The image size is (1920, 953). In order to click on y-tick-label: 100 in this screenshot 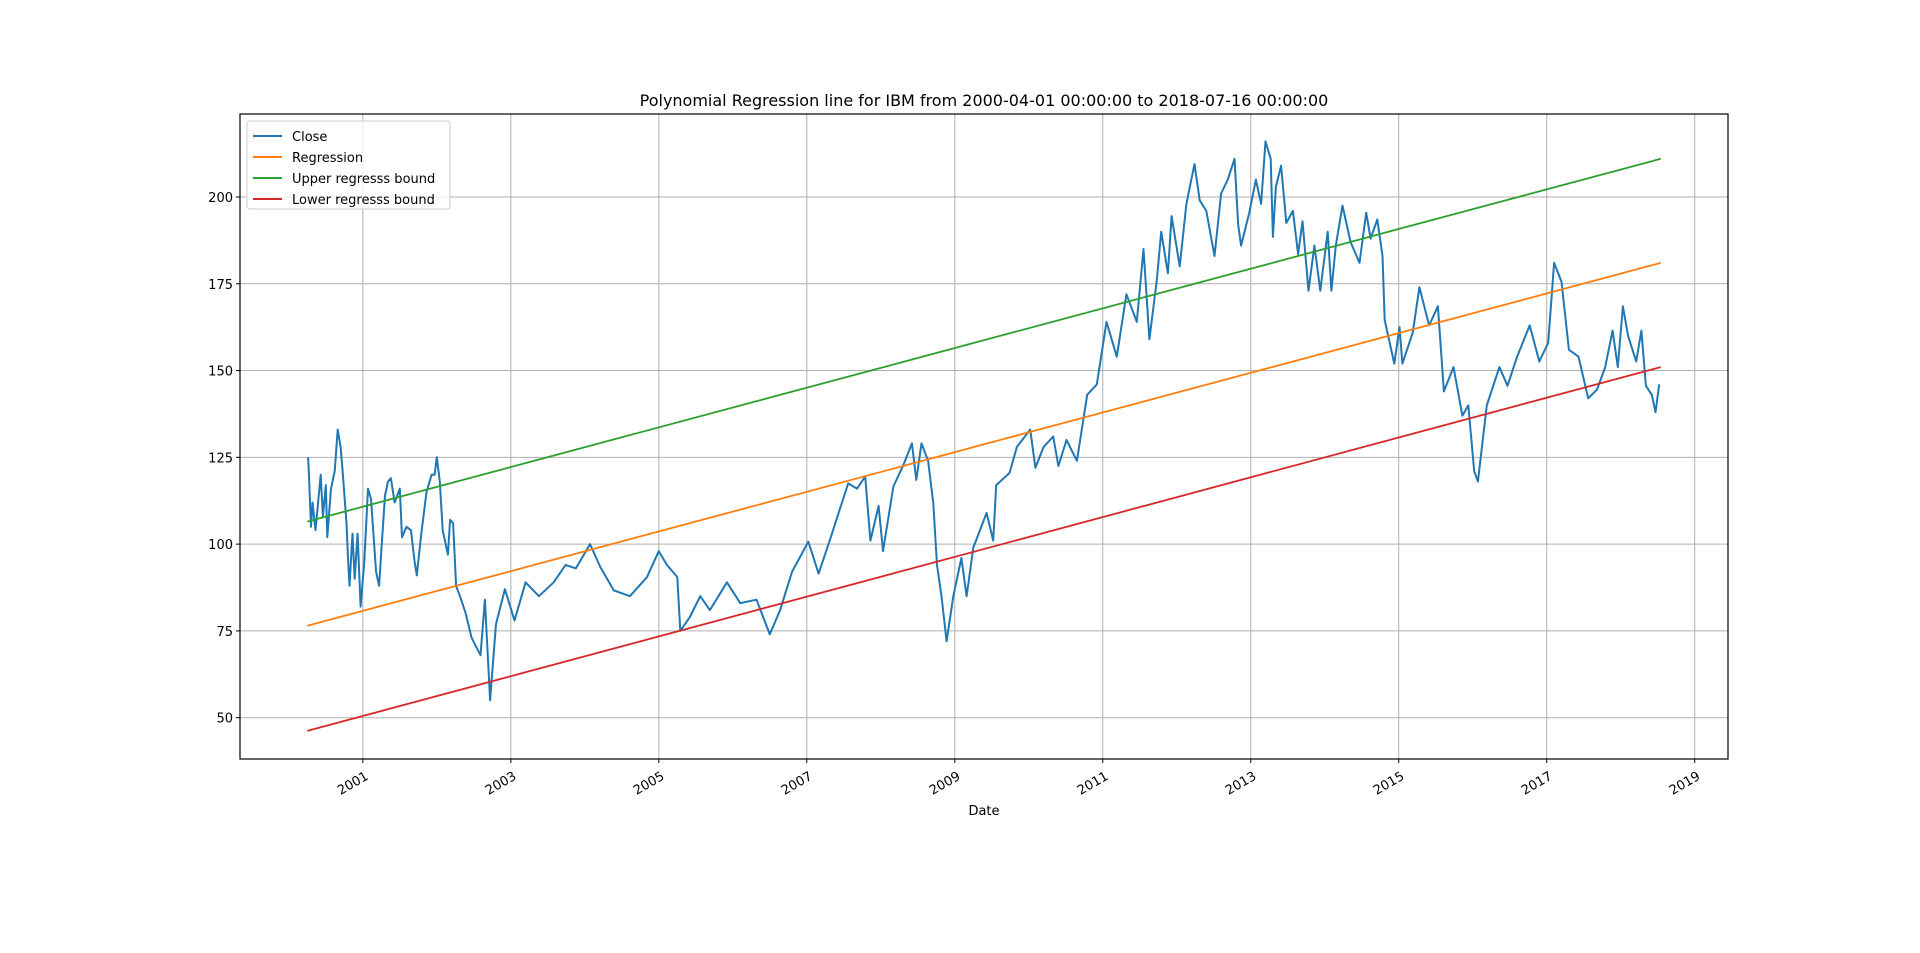, I will do `click(220, 545)`.